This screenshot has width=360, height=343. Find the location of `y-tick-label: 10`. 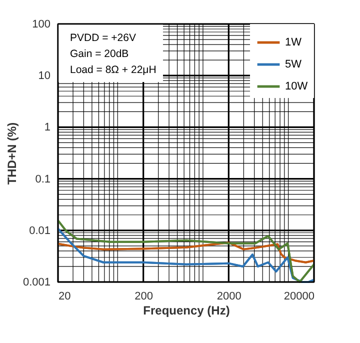

y-tick-label: 10 is located at coordinates (44, 76).